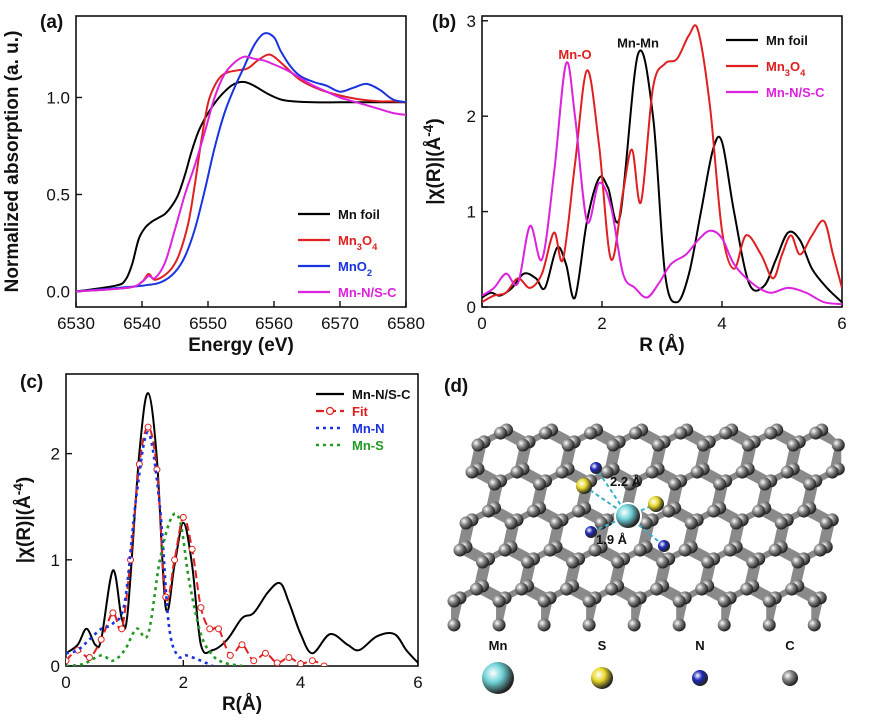 This screenshot has height=728, width=876. I want to click on panel-d-label: (d), so click(456, 386).